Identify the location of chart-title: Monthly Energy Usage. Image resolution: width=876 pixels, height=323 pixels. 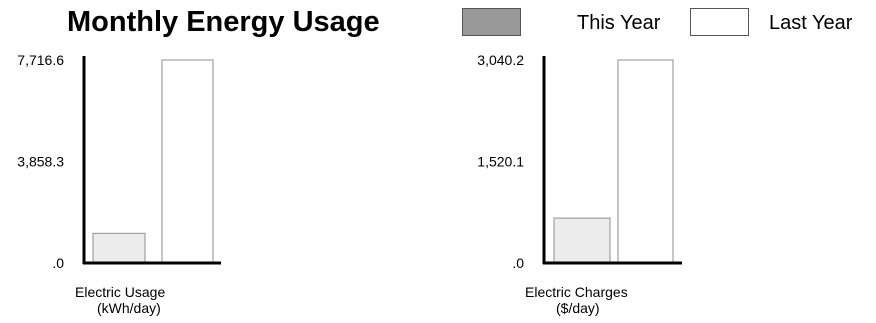
(223, 22).